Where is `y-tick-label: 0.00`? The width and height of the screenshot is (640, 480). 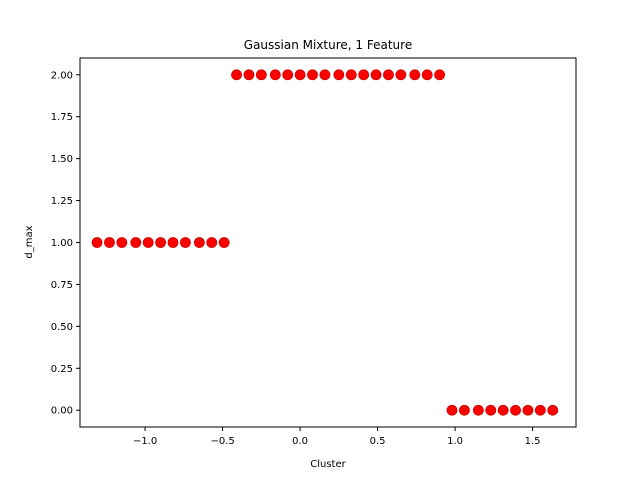
y-tick-label: 0.00 is located at coordinates (62, 411).